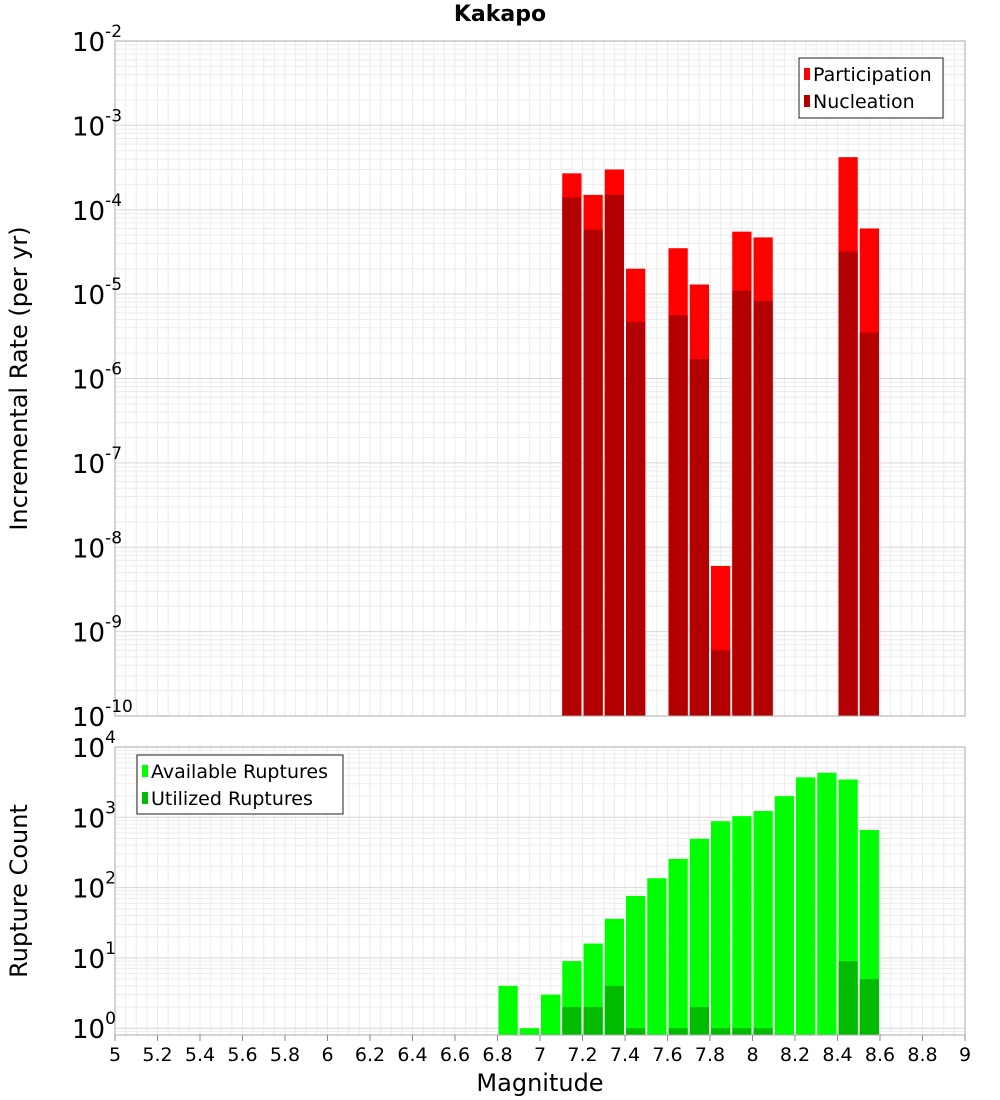 The width and height of the screenshot is (1000, 1100). What do you see at coordinates (965, 1055) in the screenshot?
I see `x-tick-label: 9` at bounding box center [965, 1055].